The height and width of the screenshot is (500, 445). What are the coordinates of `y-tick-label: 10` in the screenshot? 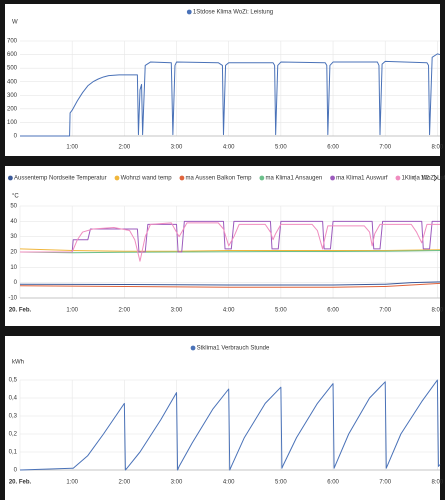 It's located at (13, 268).